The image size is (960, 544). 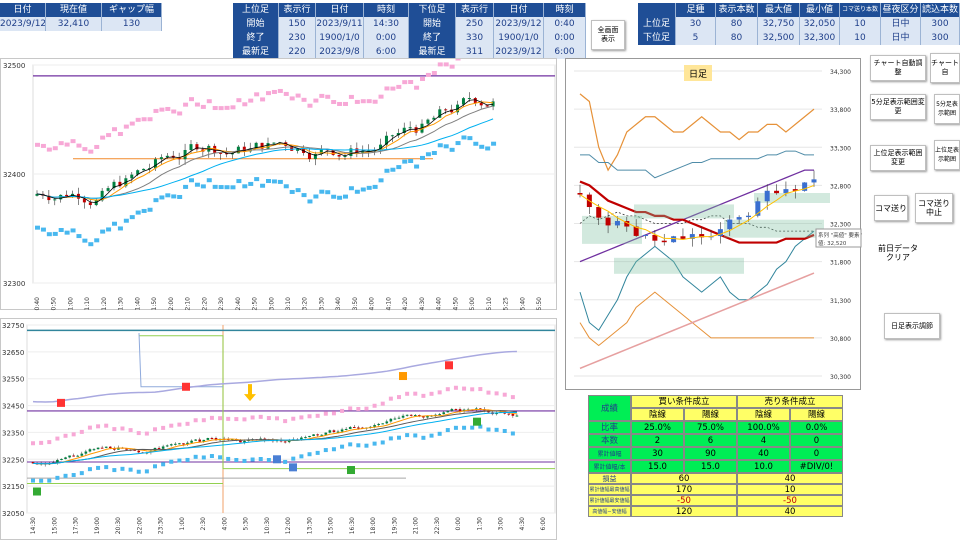 I want to click on upper-range-button-2: 上位足表示範囲, so click(x=947, y=155).